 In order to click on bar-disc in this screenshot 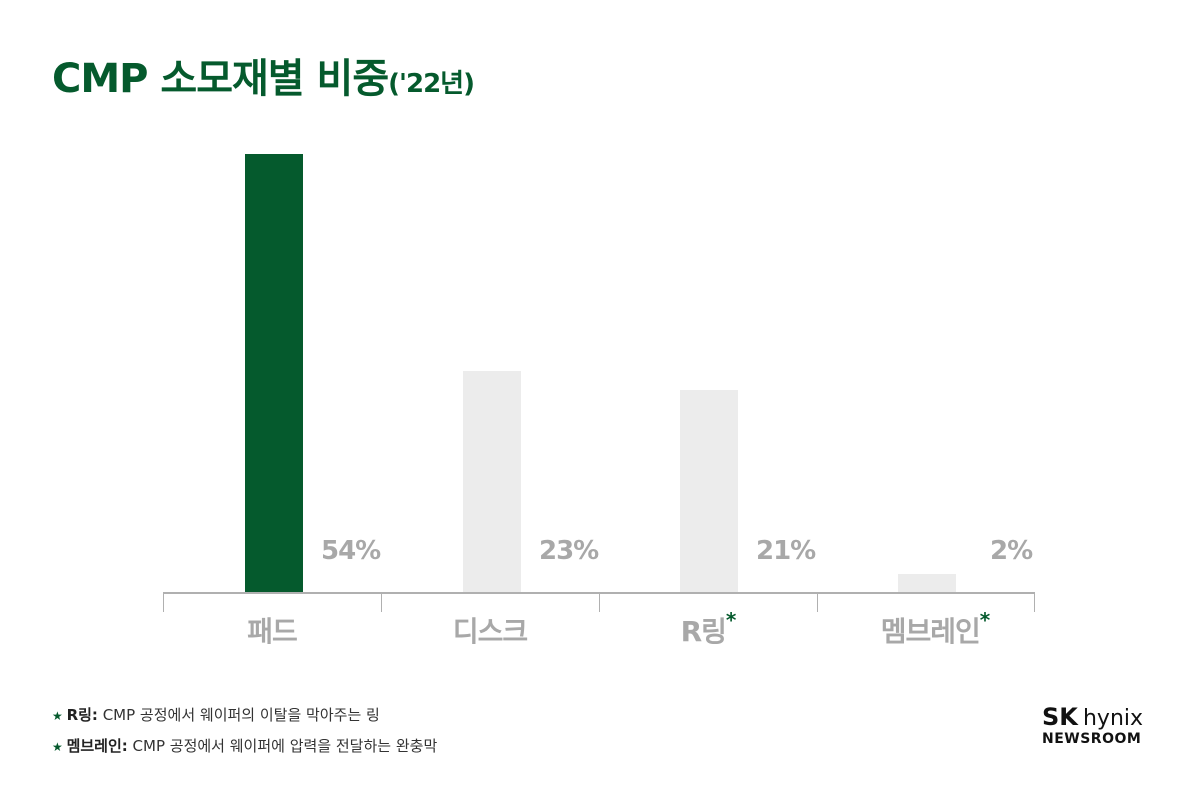, I will do `click(492, 481)`.